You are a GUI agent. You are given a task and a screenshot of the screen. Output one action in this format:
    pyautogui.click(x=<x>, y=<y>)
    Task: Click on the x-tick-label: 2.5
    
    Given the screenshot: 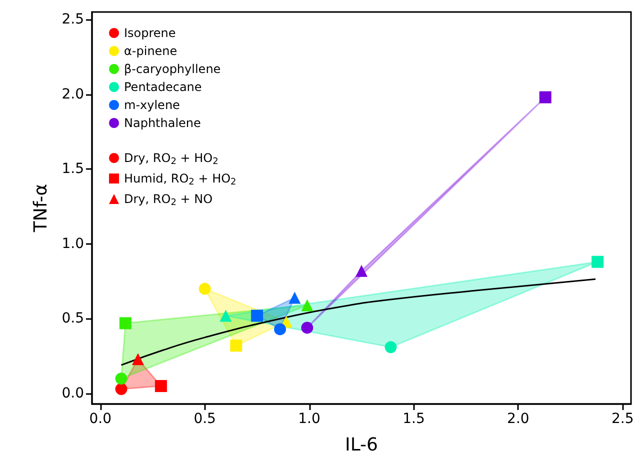 What is the action you would take?
    pyautogui.click(x=623, y=419)
    